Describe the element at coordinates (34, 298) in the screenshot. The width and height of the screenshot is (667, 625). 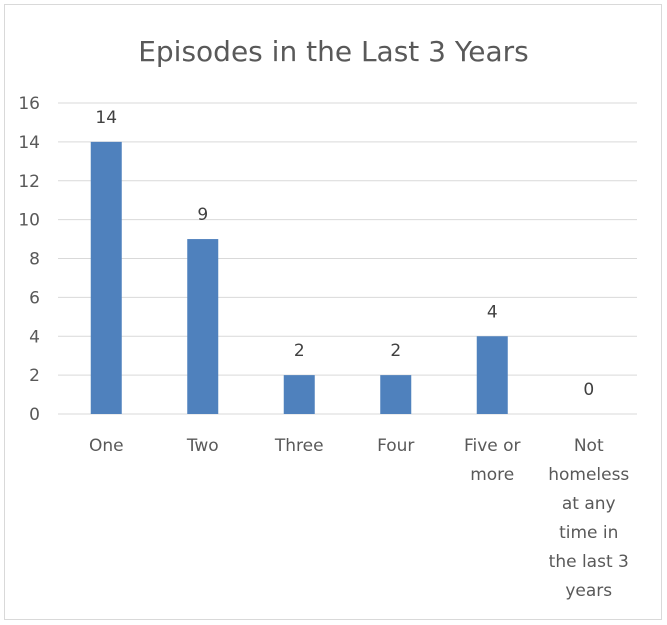
I see `y-tick-label: 6` at that location.